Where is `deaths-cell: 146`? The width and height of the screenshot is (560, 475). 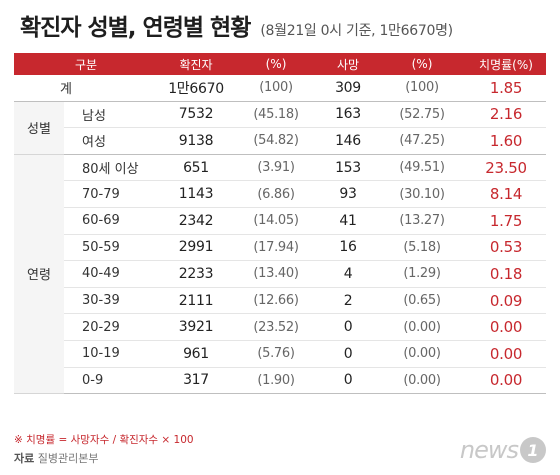 deaths-cell: 146 is located at coordinates (348, 141).